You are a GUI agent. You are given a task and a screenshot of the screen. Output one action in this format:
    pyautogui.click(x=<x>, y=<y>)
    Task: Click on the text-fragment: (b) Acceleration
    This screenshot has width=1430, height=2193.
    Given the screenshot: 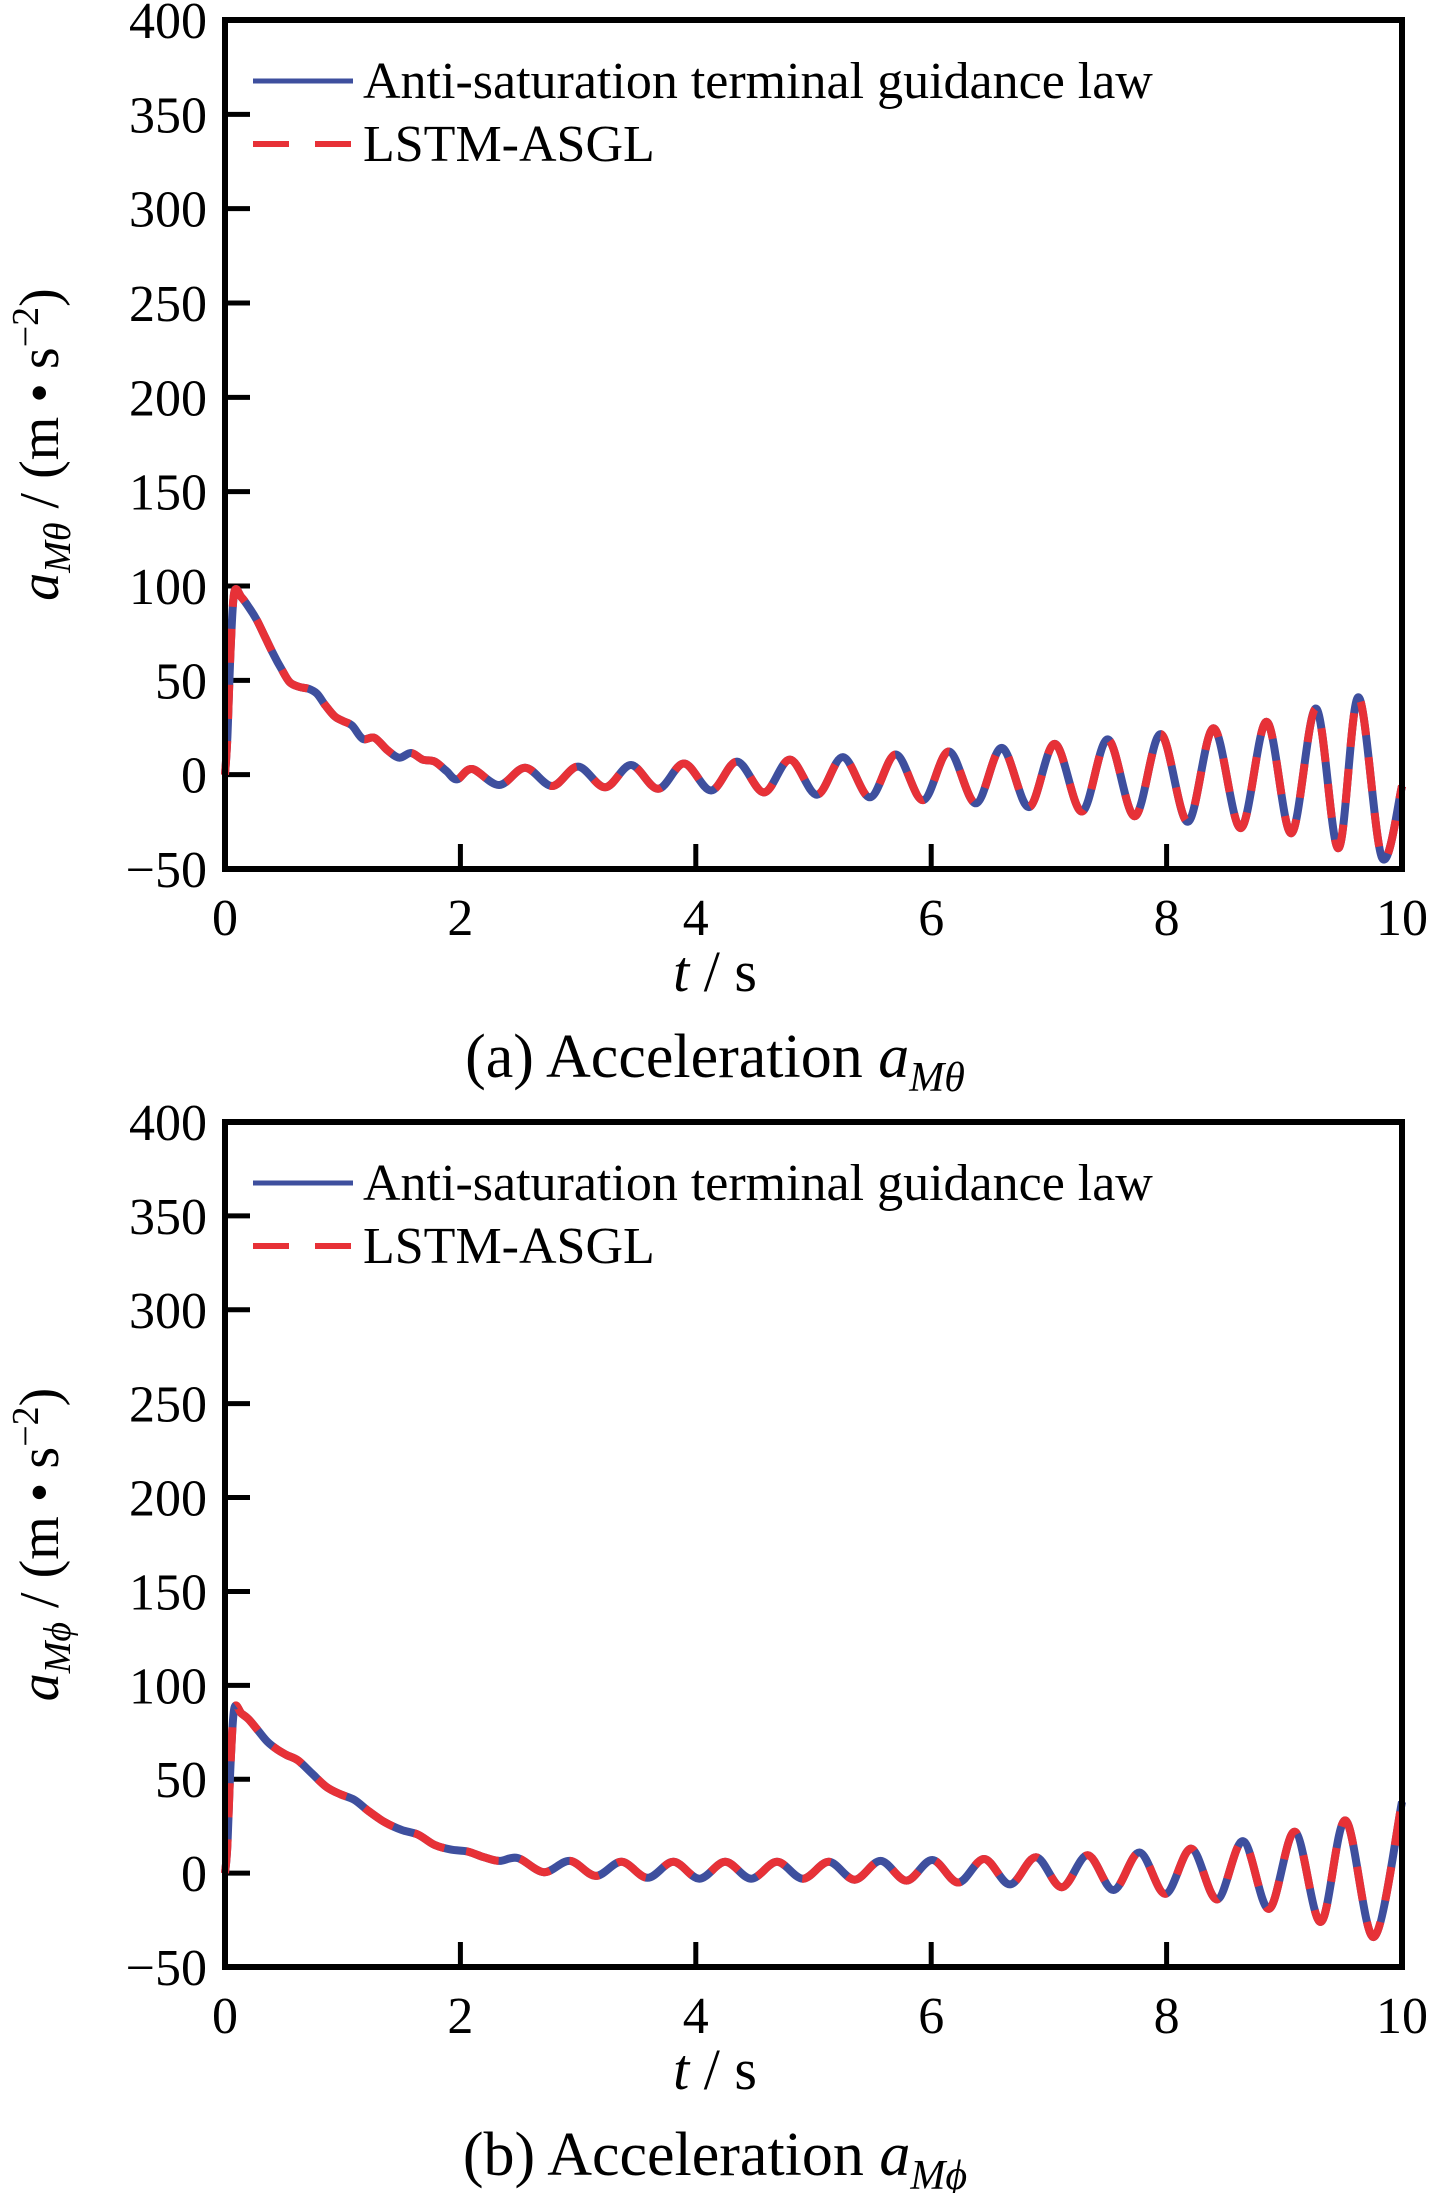 What is the action you would take?
    pyautogui.click(x=671, y=2155)
    